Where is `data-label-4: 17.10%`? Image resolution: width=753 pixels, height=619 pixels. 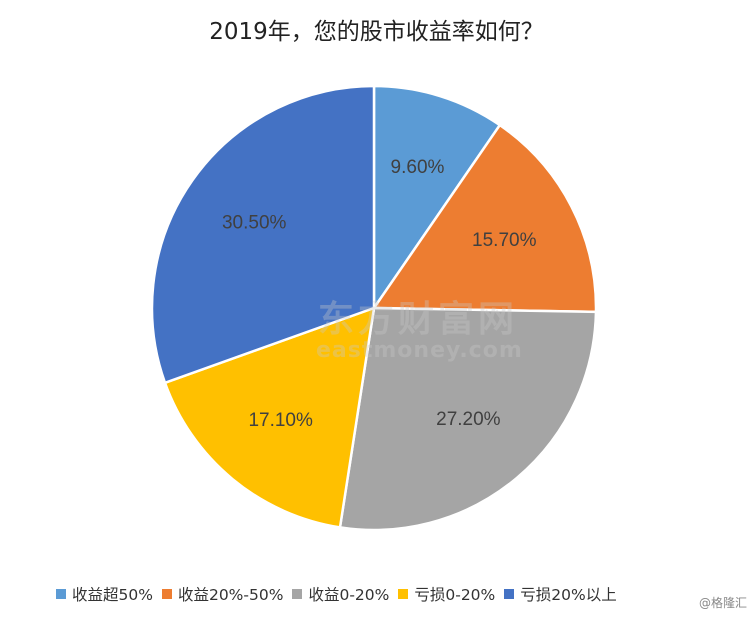
data-label-4: 17.10% is located at coordinates (280, 420).